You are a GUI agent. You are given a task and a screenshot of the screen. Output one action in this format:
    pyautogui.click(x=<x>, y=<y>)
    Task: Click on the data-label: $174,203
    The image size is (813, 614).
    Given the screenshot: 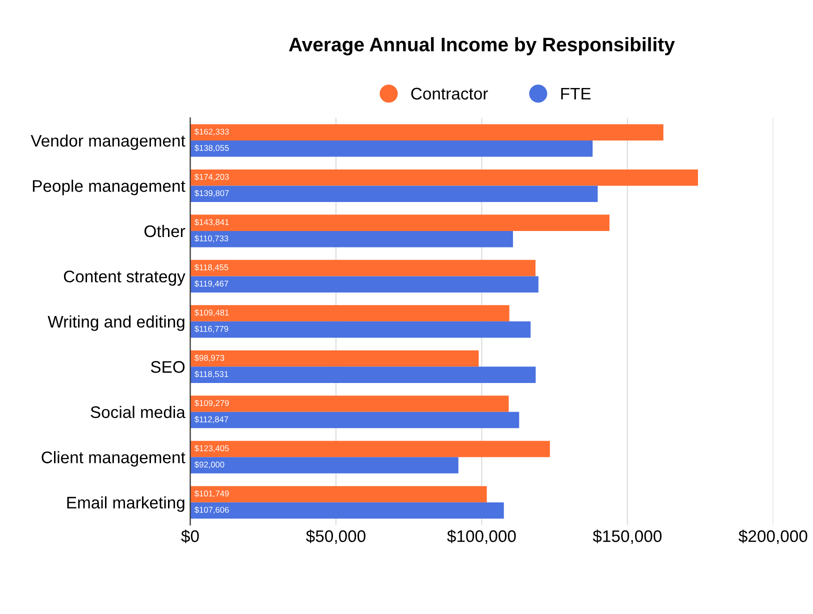 What is the action you would take?
    pyautogui.click(x=211, y=177)
    